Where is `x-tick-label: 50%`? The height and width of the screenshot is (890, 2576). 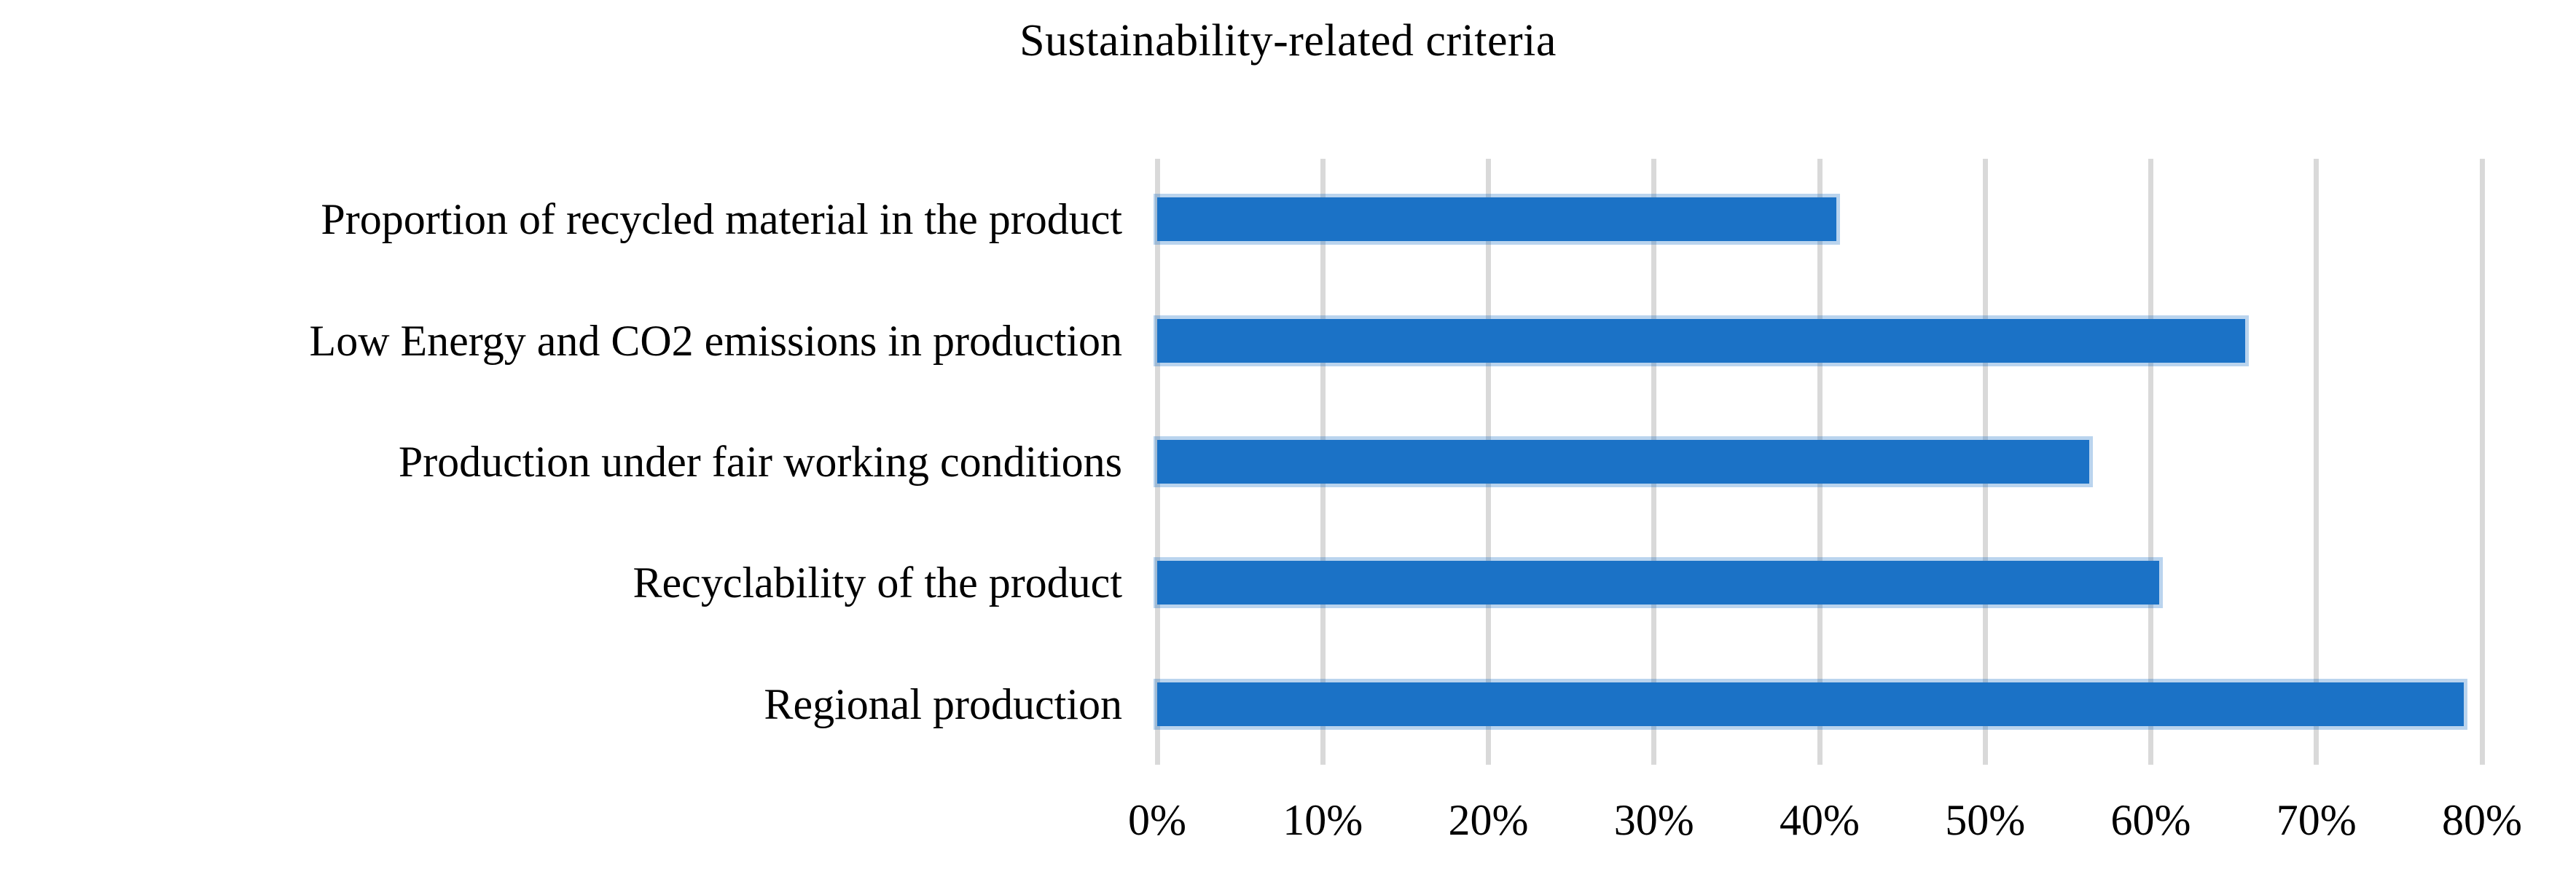
x-tick-label: 50% is located at coordinates (1985, 820).